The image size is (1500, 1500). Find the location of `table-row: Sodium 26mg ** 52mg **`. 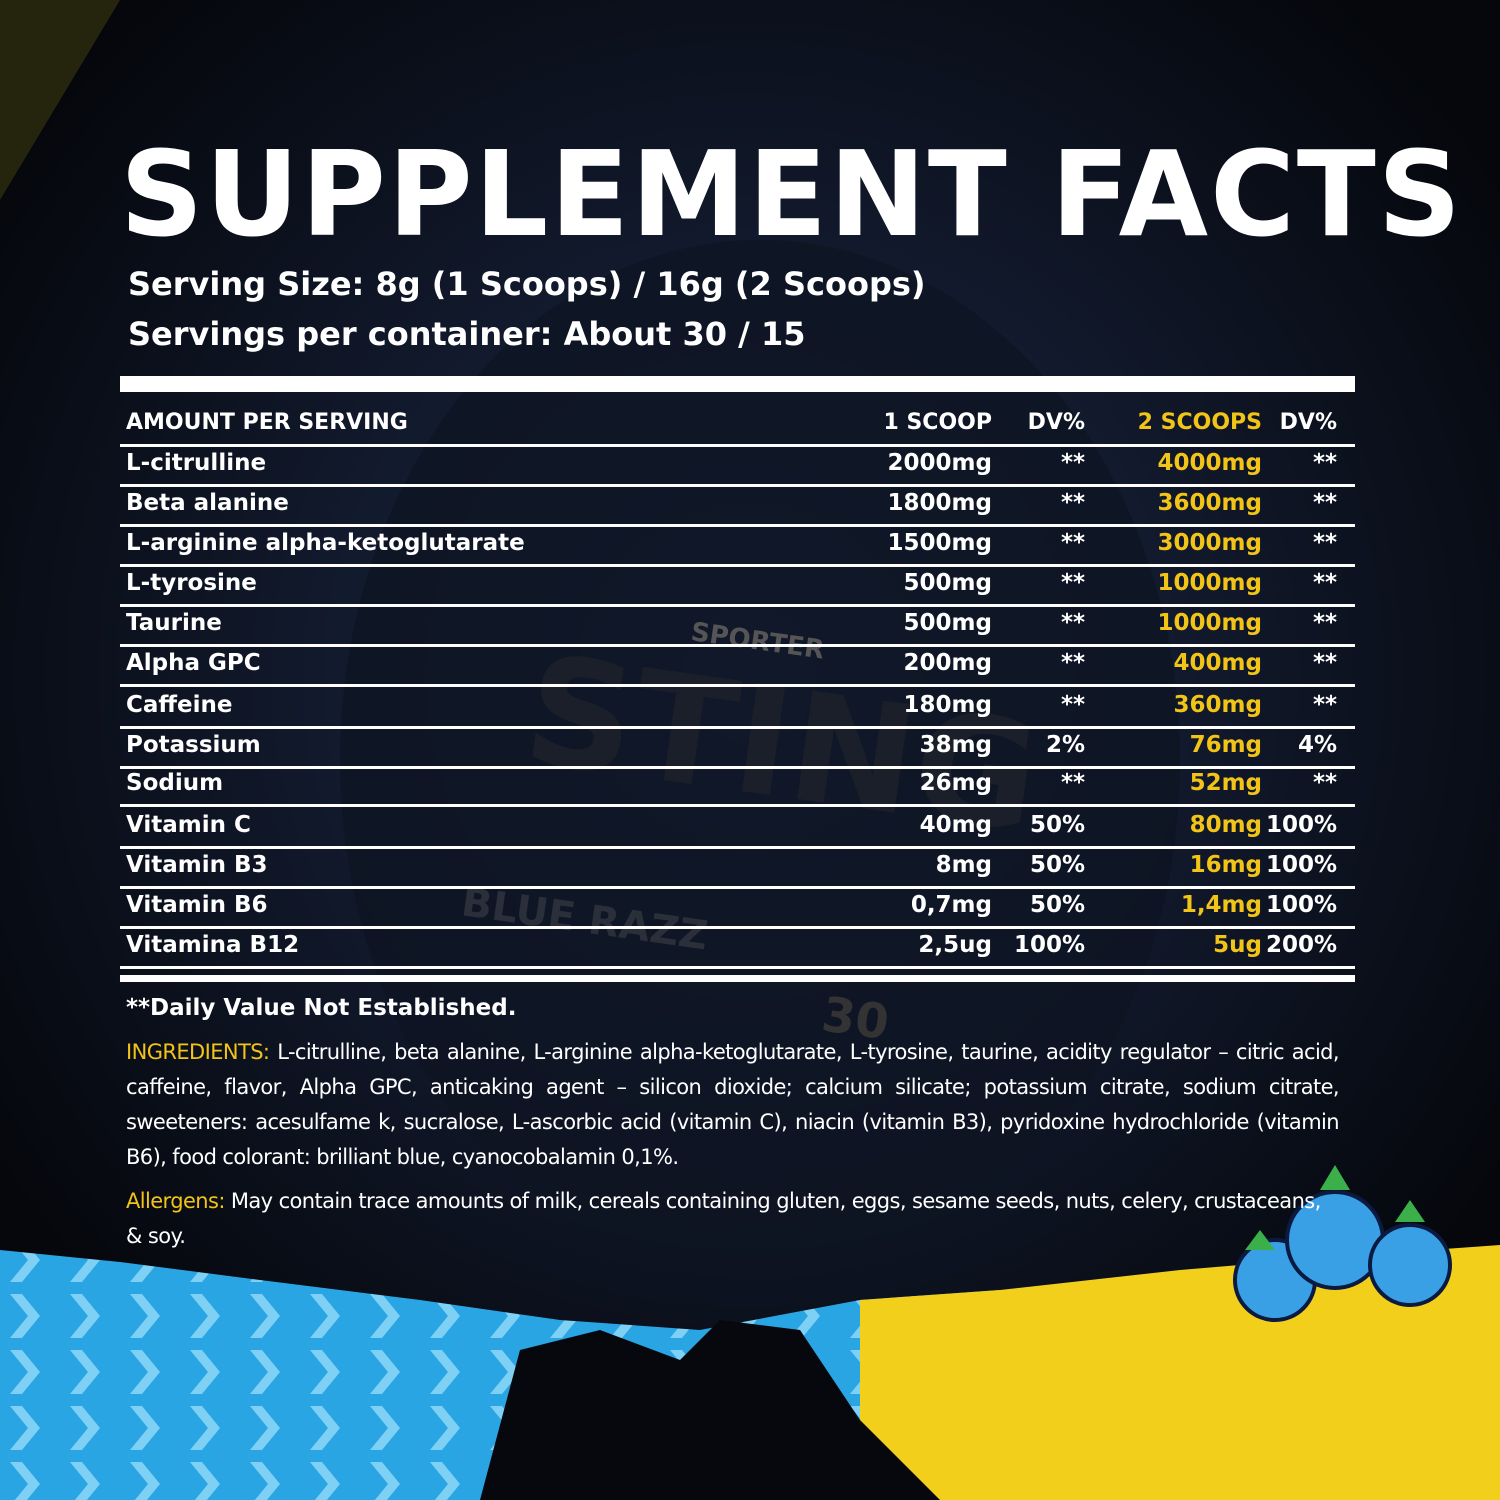

table-row: Sodium 26mg ** 52mg ** is located at coordinates (737, 785).